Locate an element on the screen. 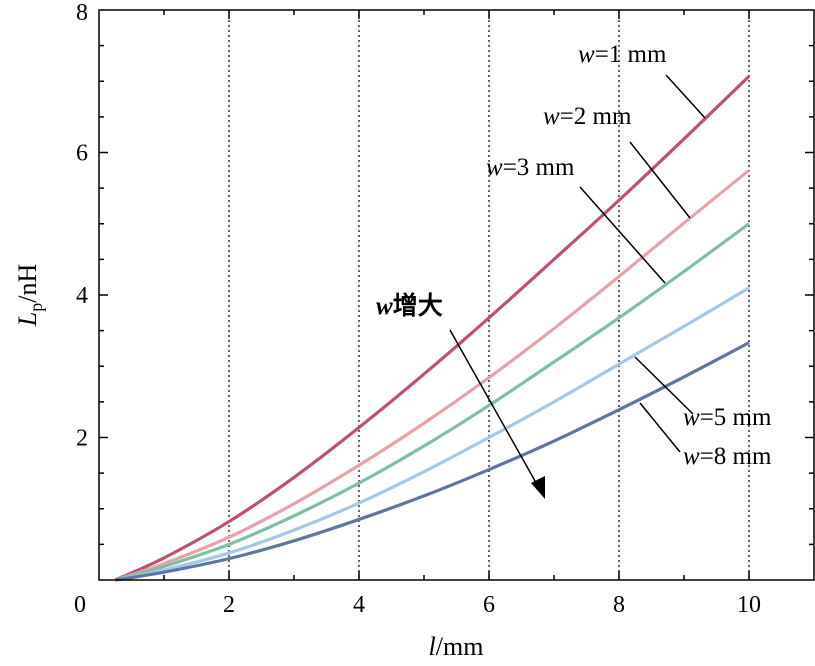 The image size is (815, 666). trend-label-text: 增大 is located at coordinates (418, 305).